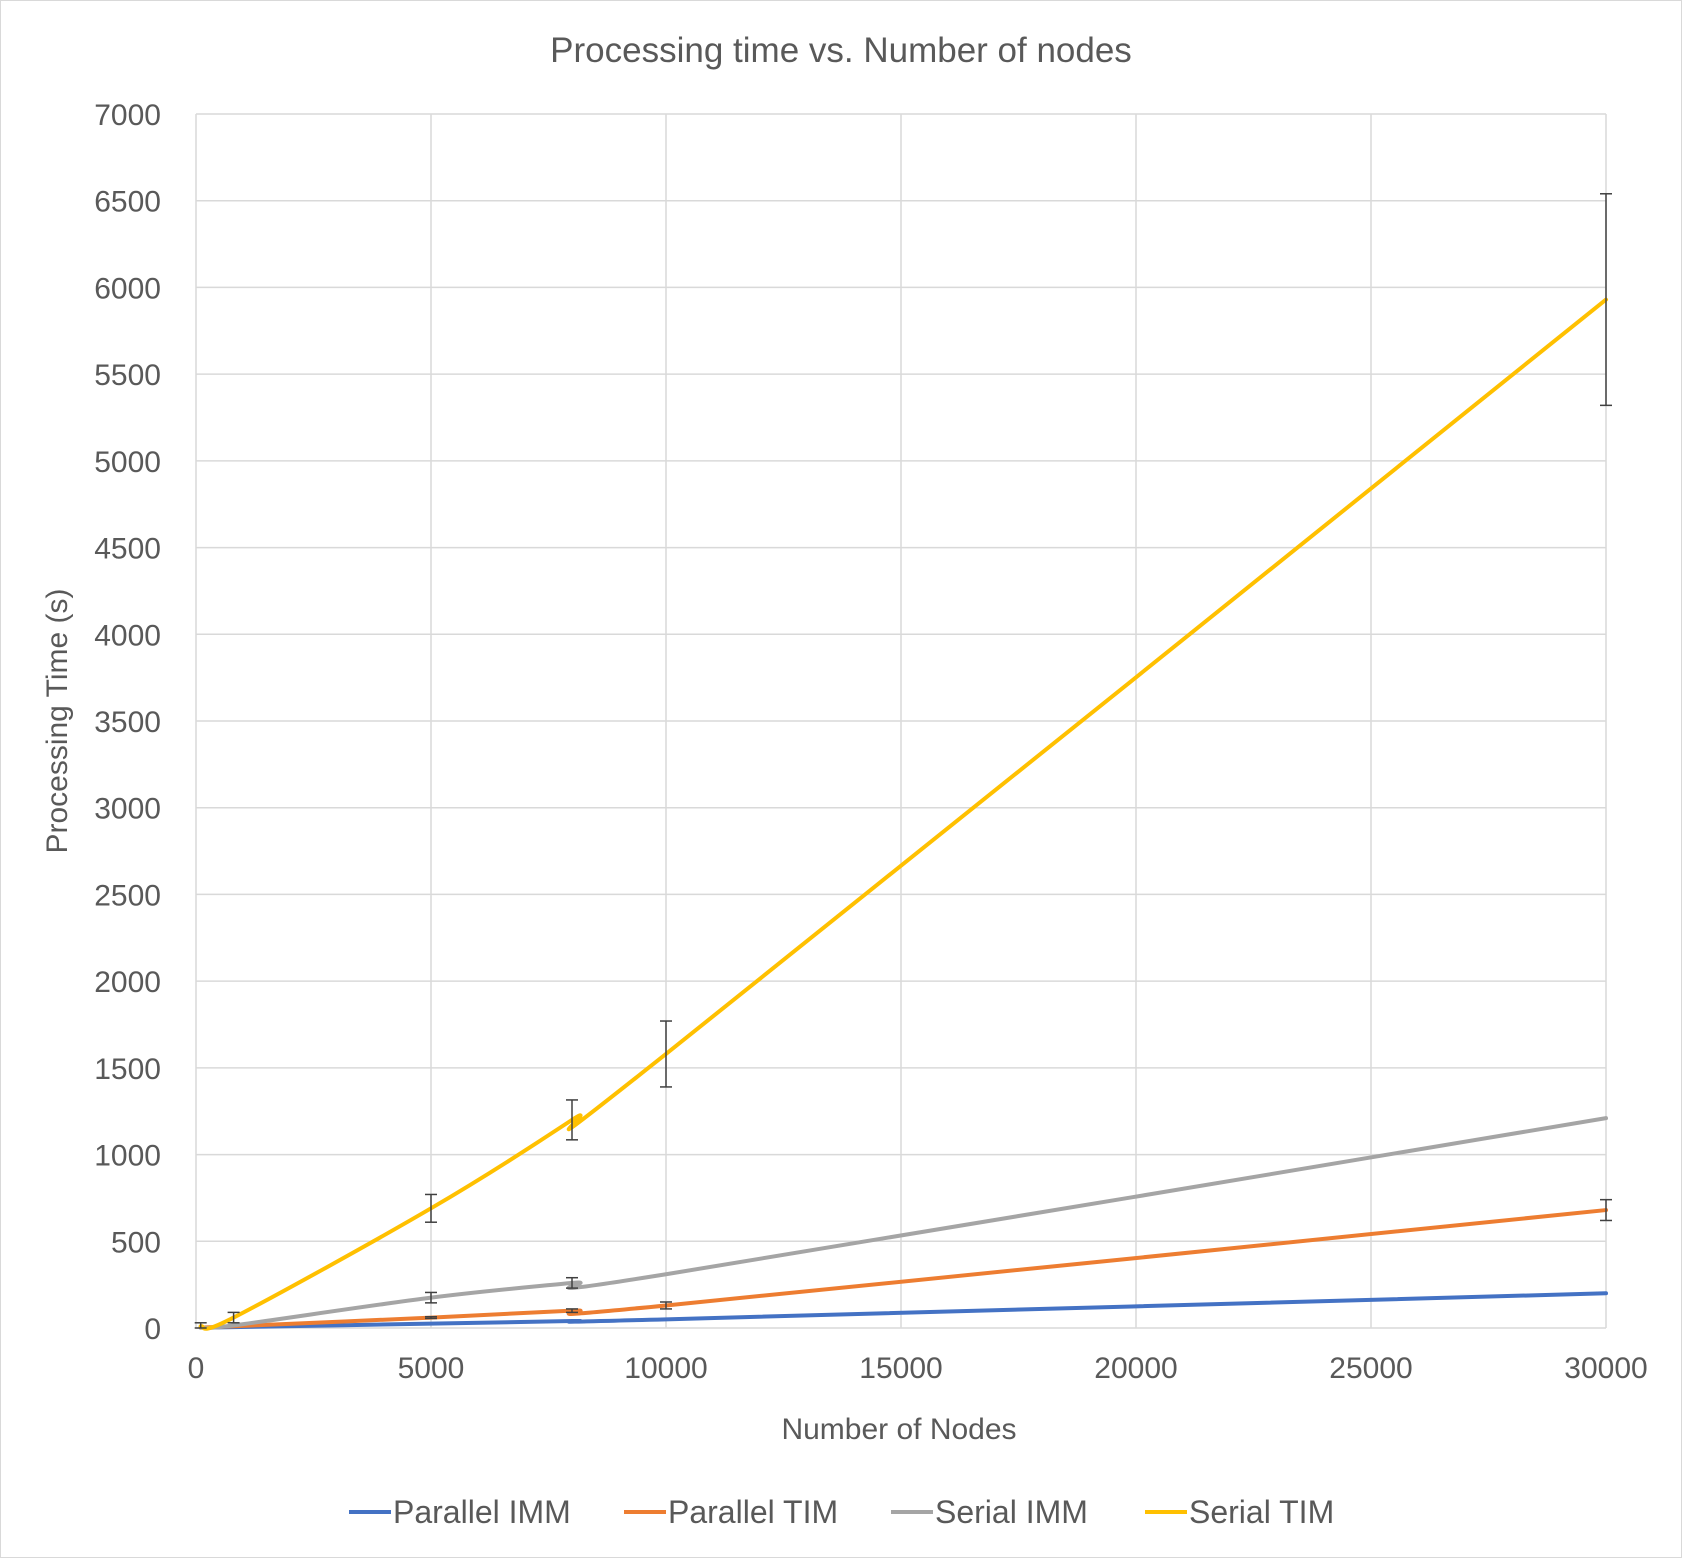 The height and width of the screenshot is (1562, 1682). I want to click on x-tick-label: 25000, so click(1370, 1368).